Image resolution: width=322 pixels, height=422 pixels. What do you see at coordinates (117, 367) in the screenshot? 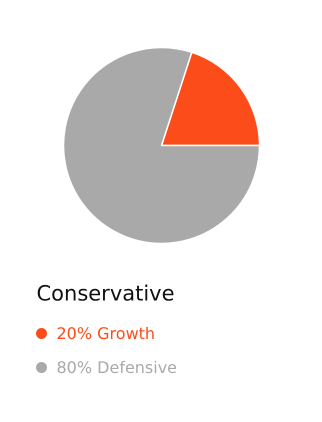
I see `legend-label: 80% Defensive` at bounding box center [117, 367].